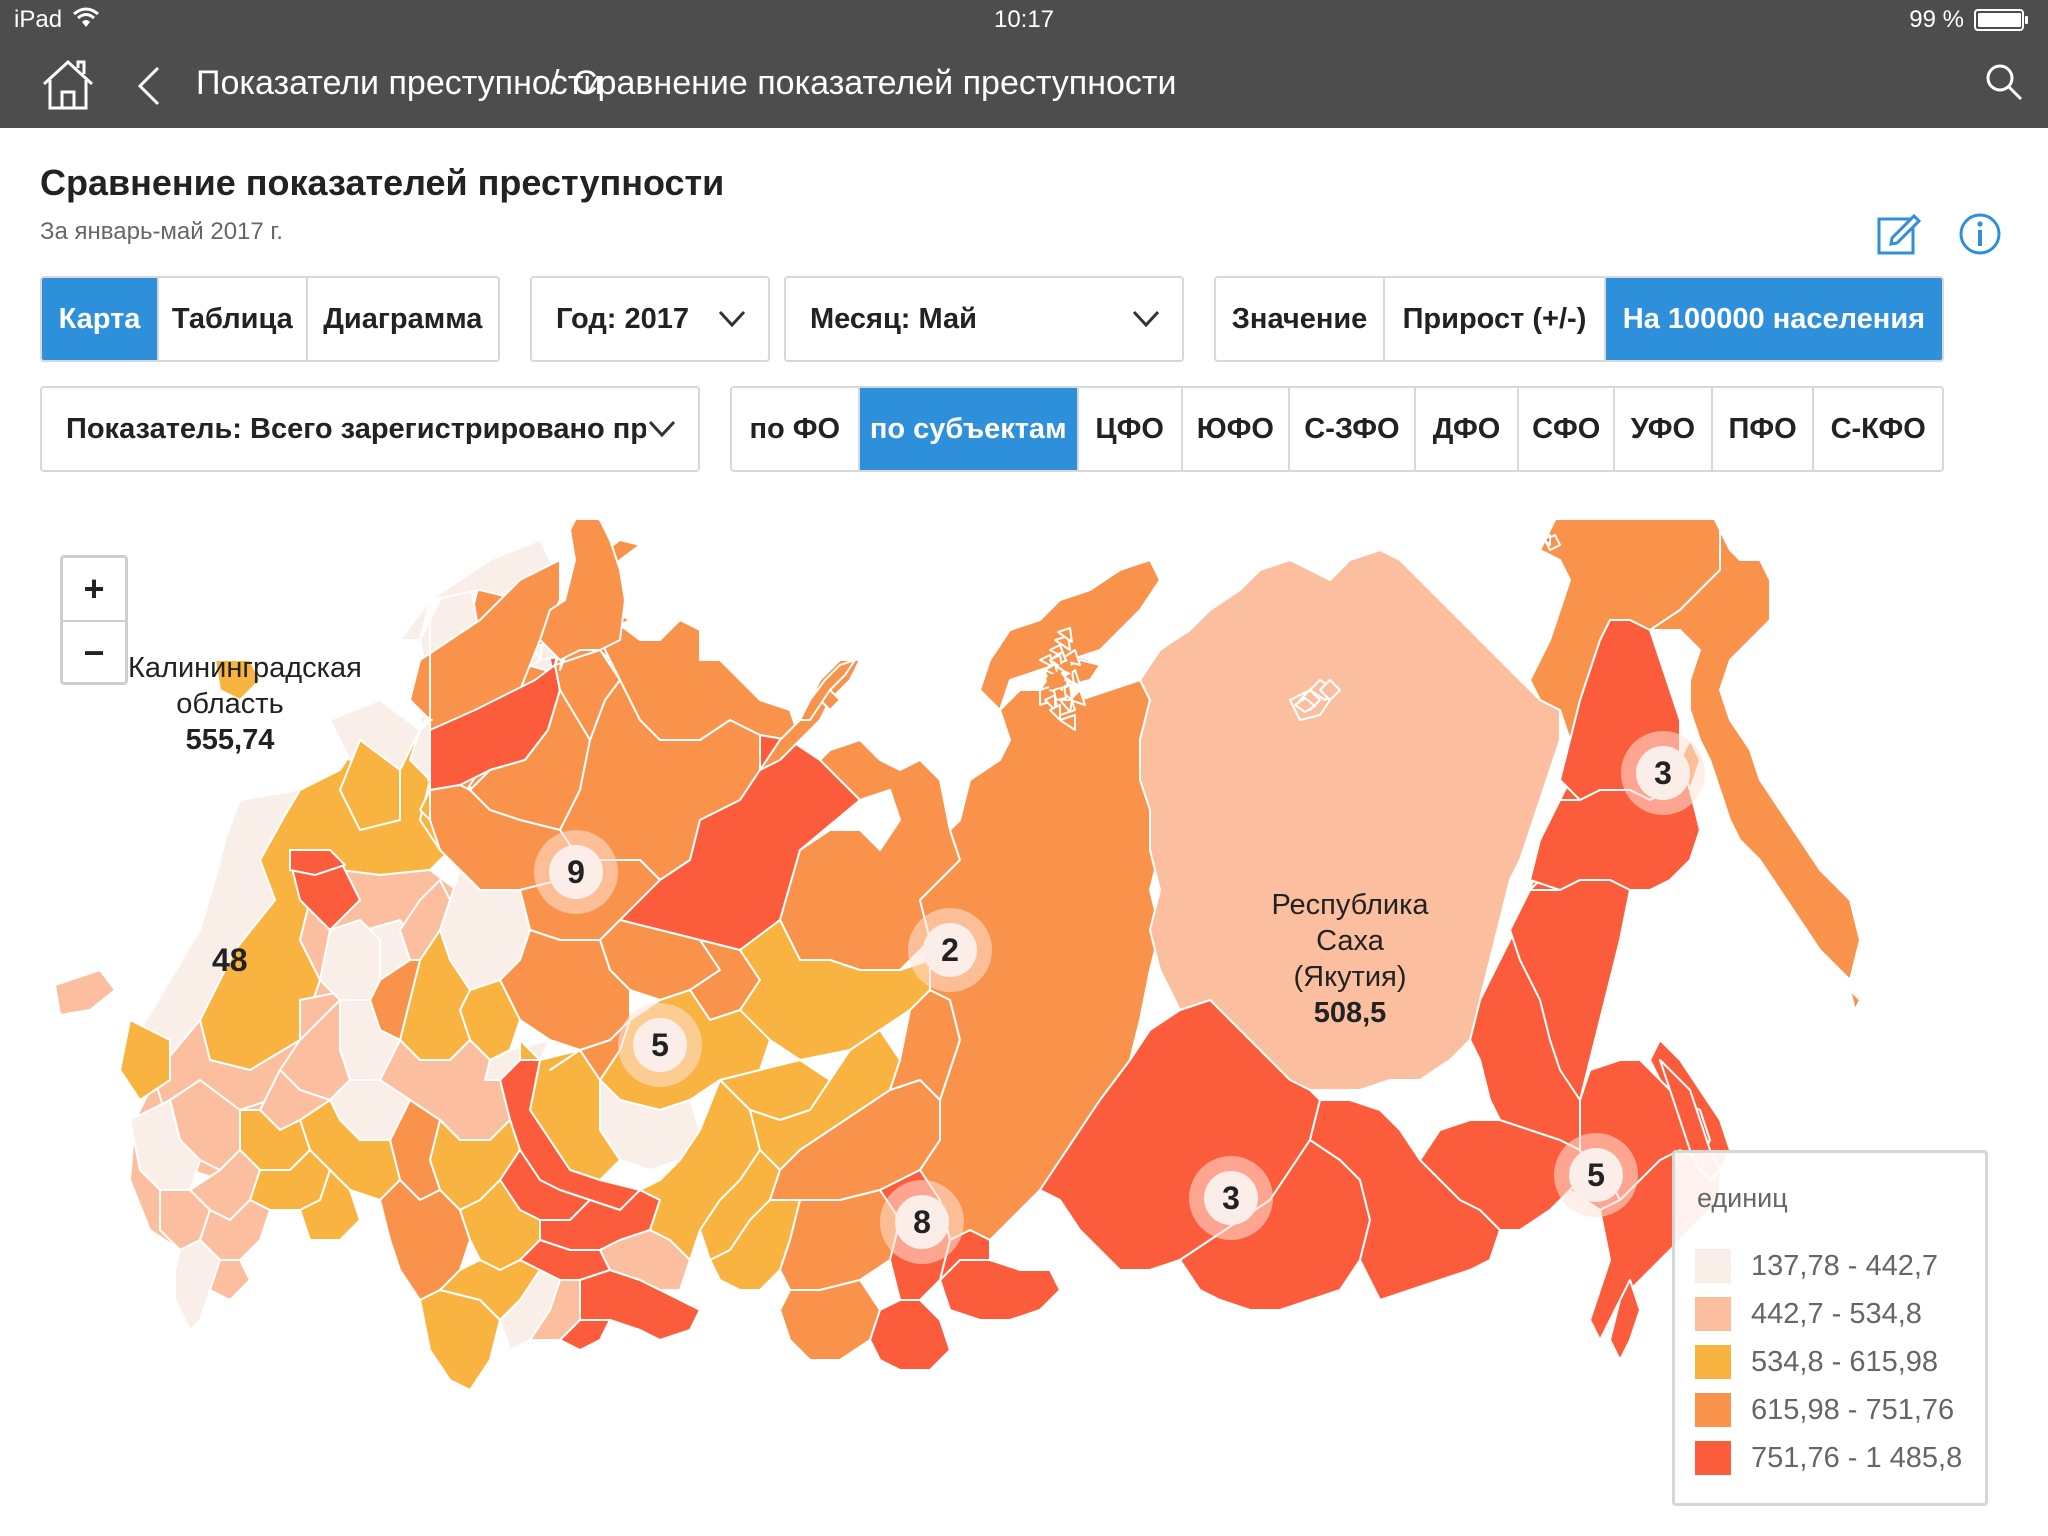 Image resolution: width=2048 pixels, height=1536 pixels. I want to click on tab-sfo: СФО, so click(1565, 429).